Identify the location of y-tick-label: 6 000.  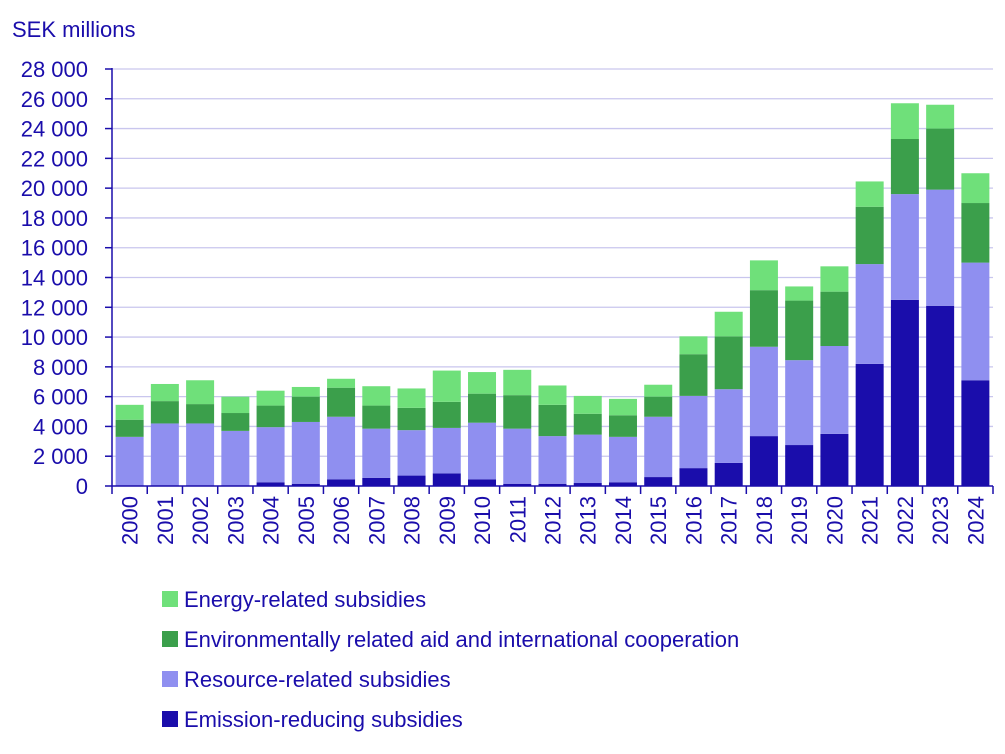
(60, 397).